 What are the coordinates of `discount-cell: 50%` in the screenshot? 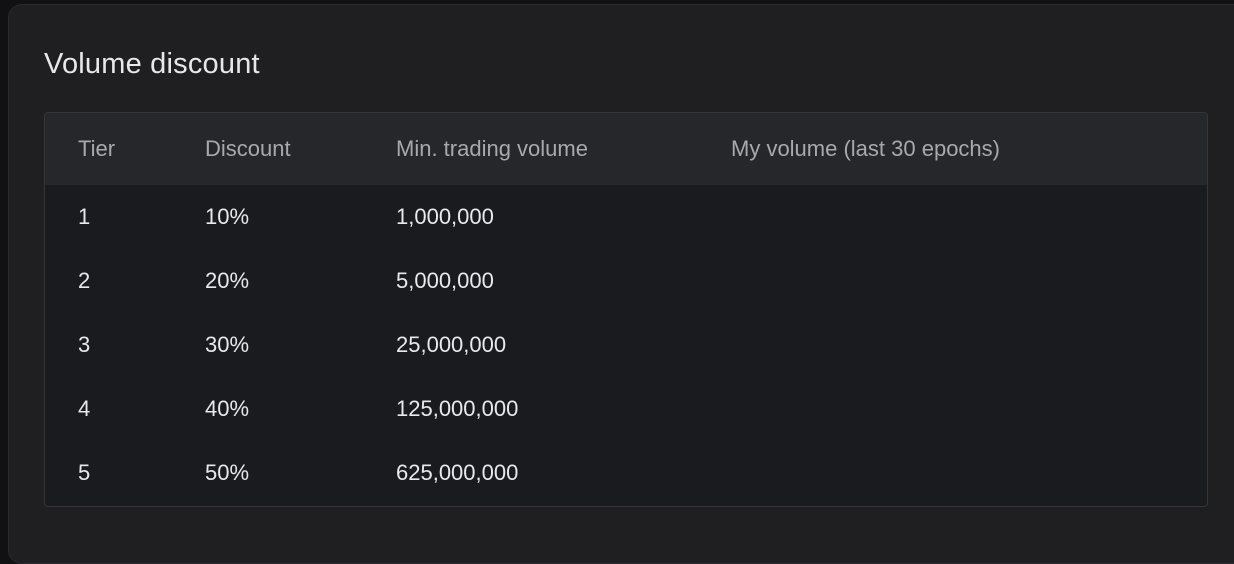 It's located at (227, 472).